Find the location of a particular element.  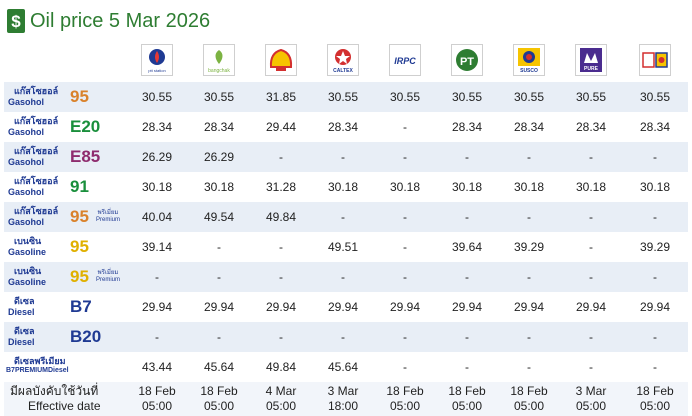

effective-date: 4 Mar is located at coordinates (281, 391).